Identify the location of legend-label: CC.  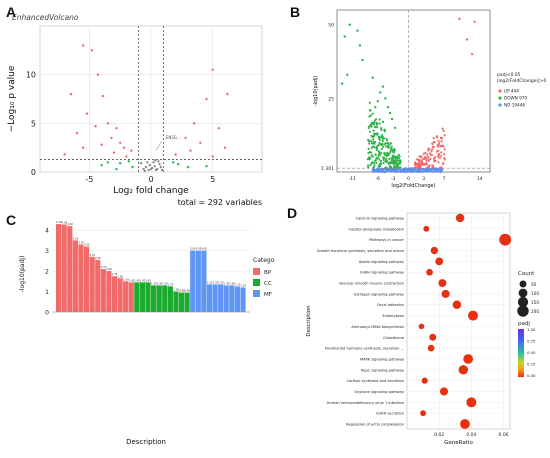
(268, 284).